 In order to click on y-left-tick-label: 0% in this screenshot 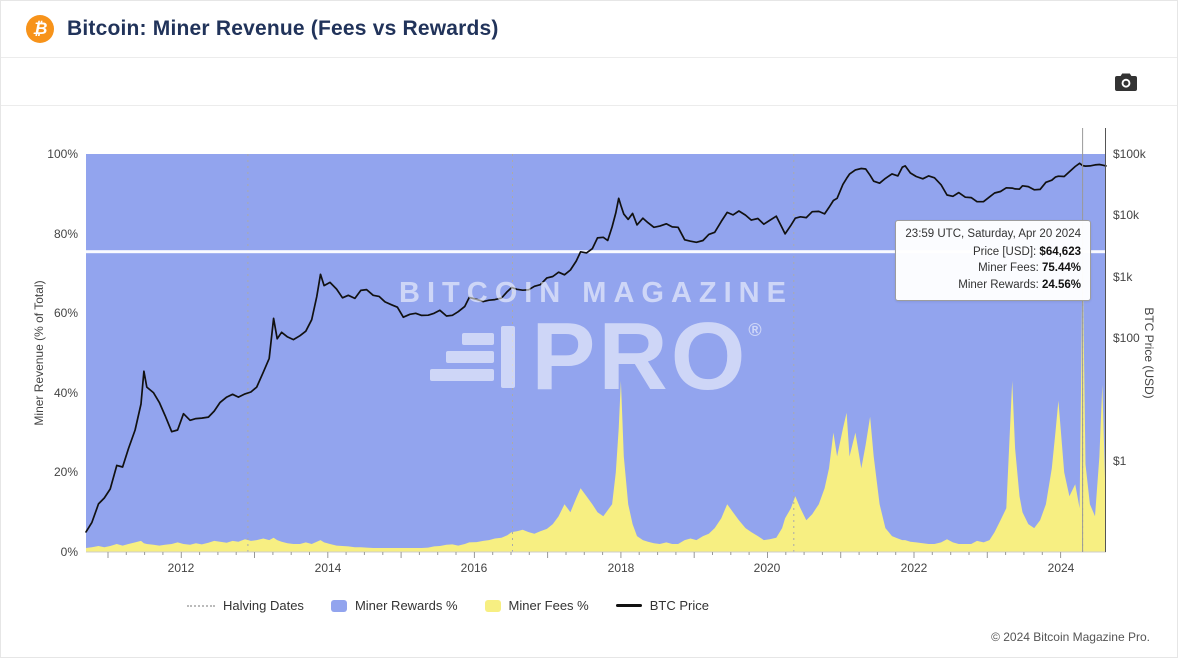, I will do `click(69, 552)`.